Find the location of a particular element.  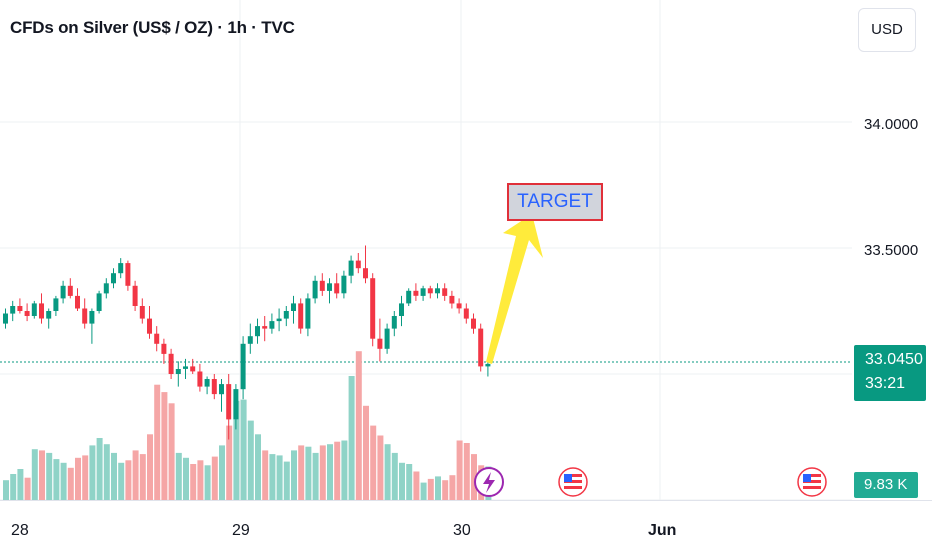

volume-bars is located at coordinates (247, 425).